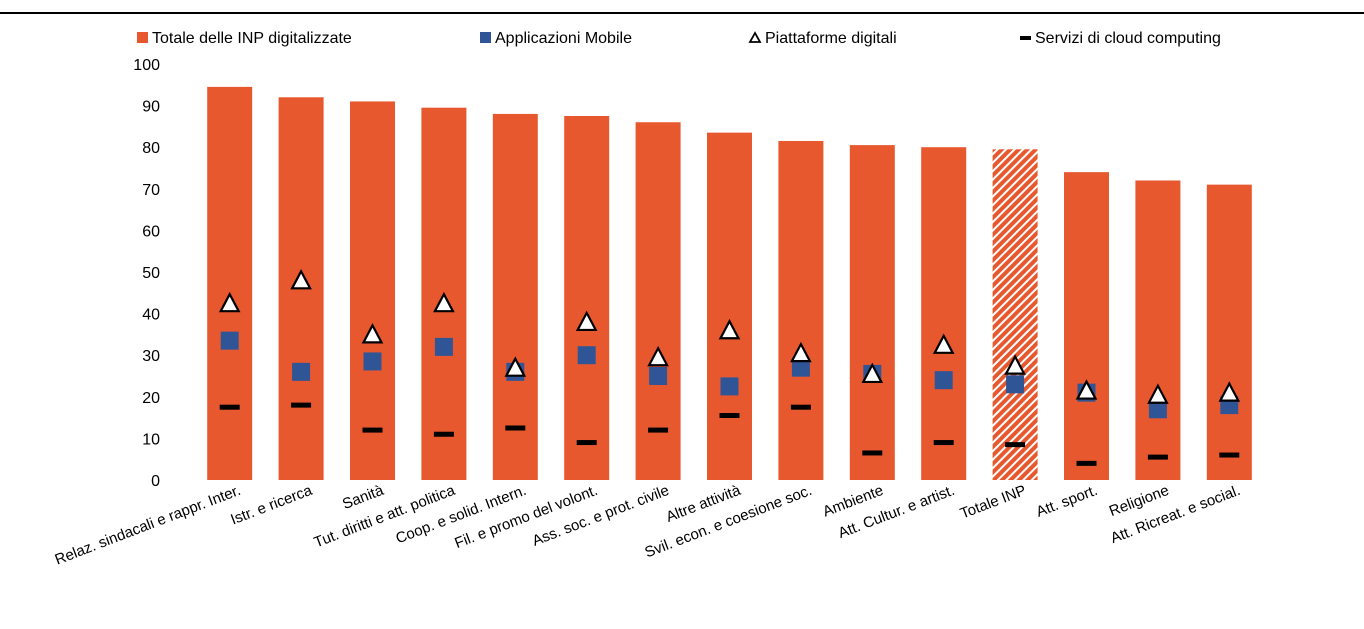  Describe the element at coordinates (151, 148) in the screenshot. I see `y-tick-label: 80` at that location.